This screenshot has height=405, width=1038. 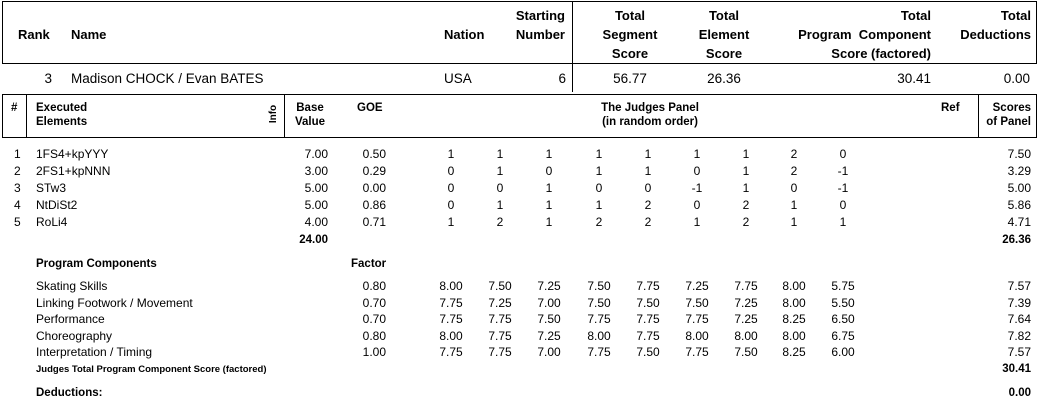 I want to click on element-panel-score: 5.86, so click(x=1019, y=205).